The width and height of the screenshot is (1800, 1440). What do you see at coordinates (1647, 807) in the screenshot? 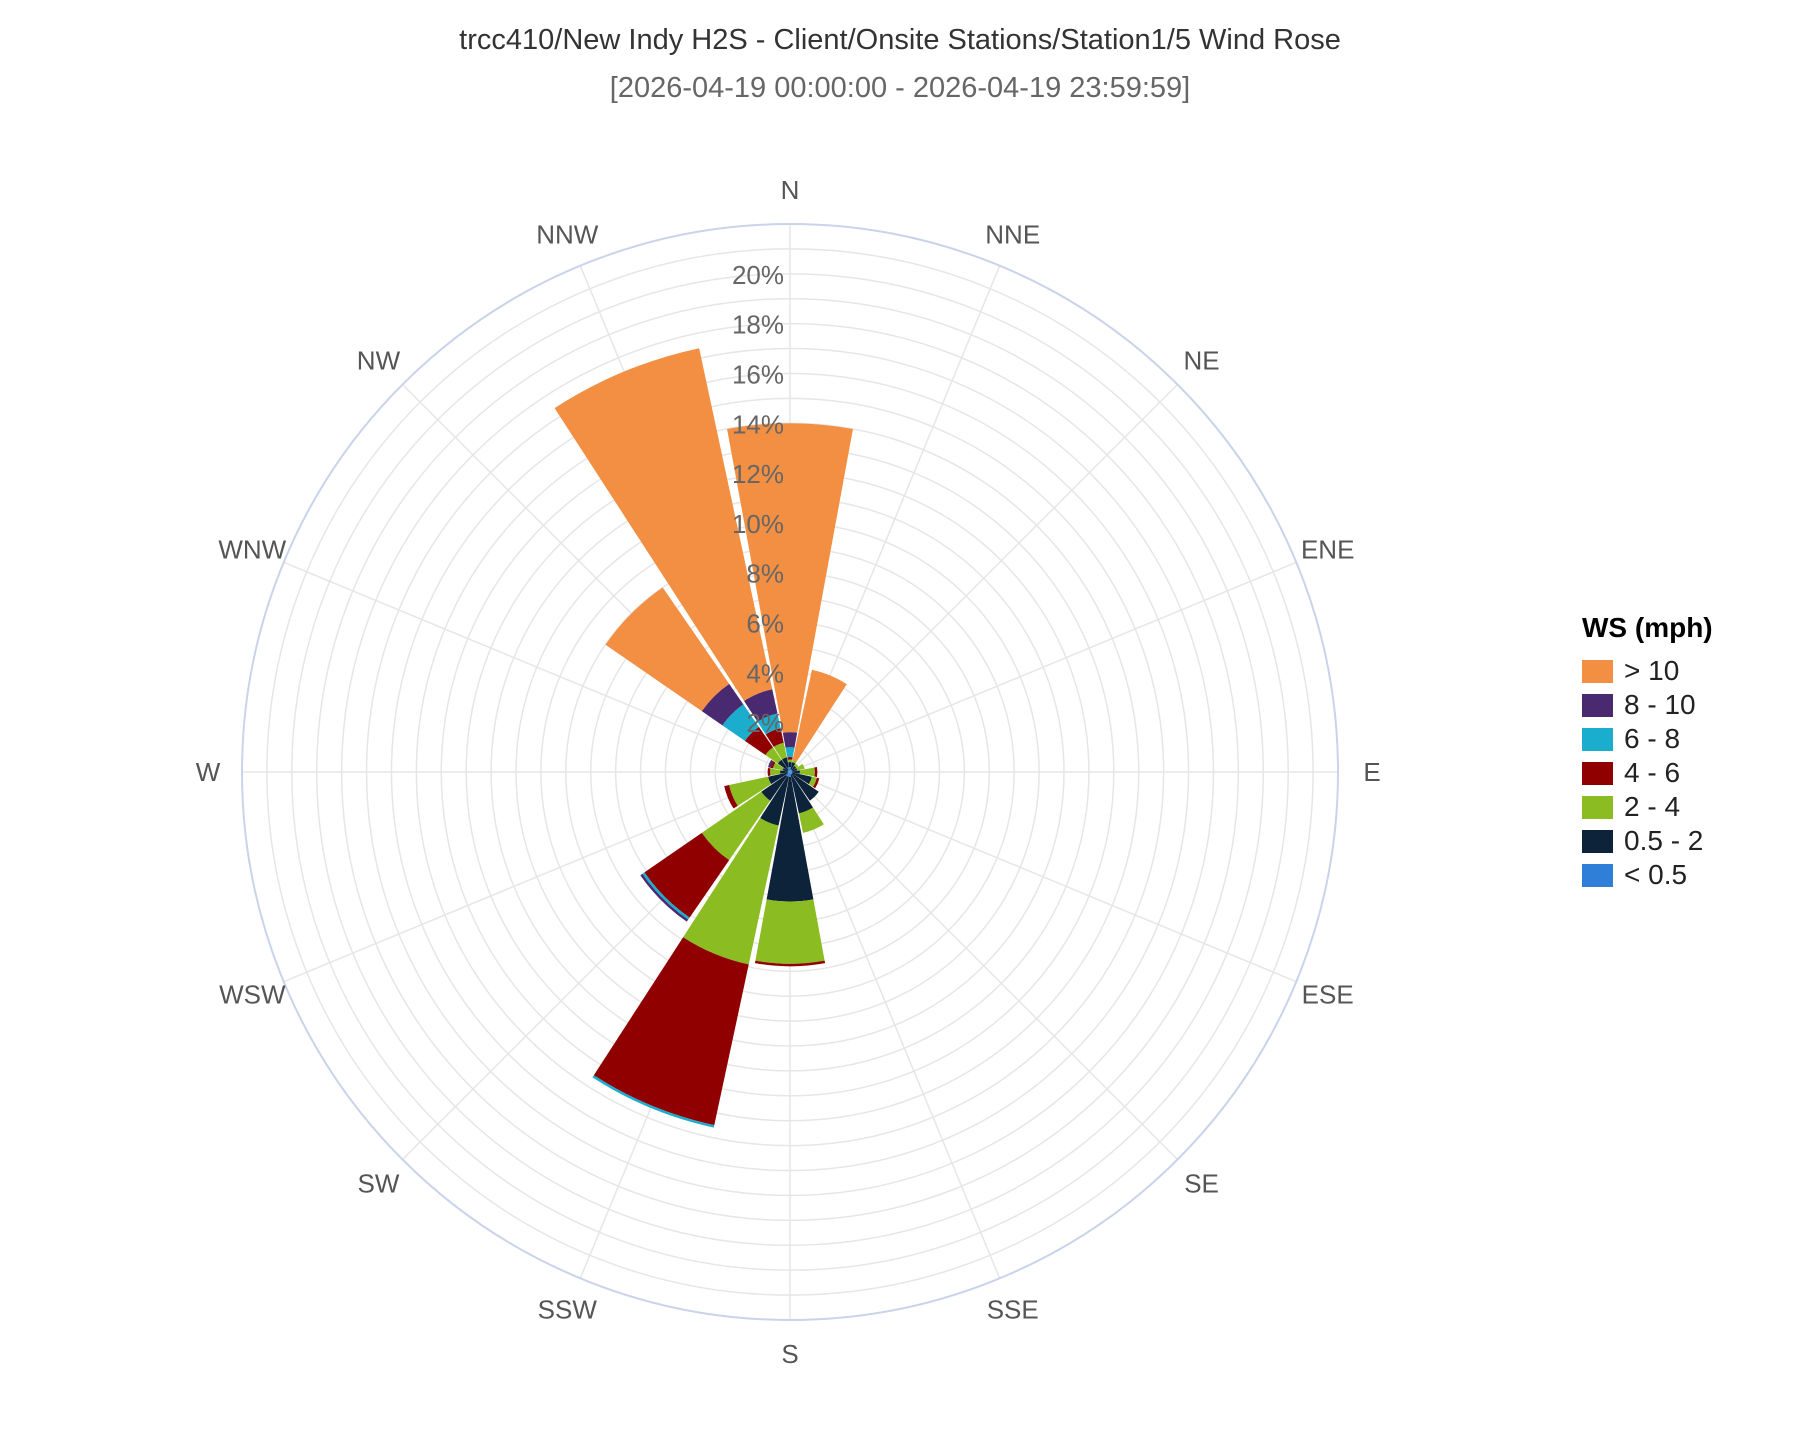
I see `legend-item-2-4: 2 - 4` at bounding box center [1647, 807].